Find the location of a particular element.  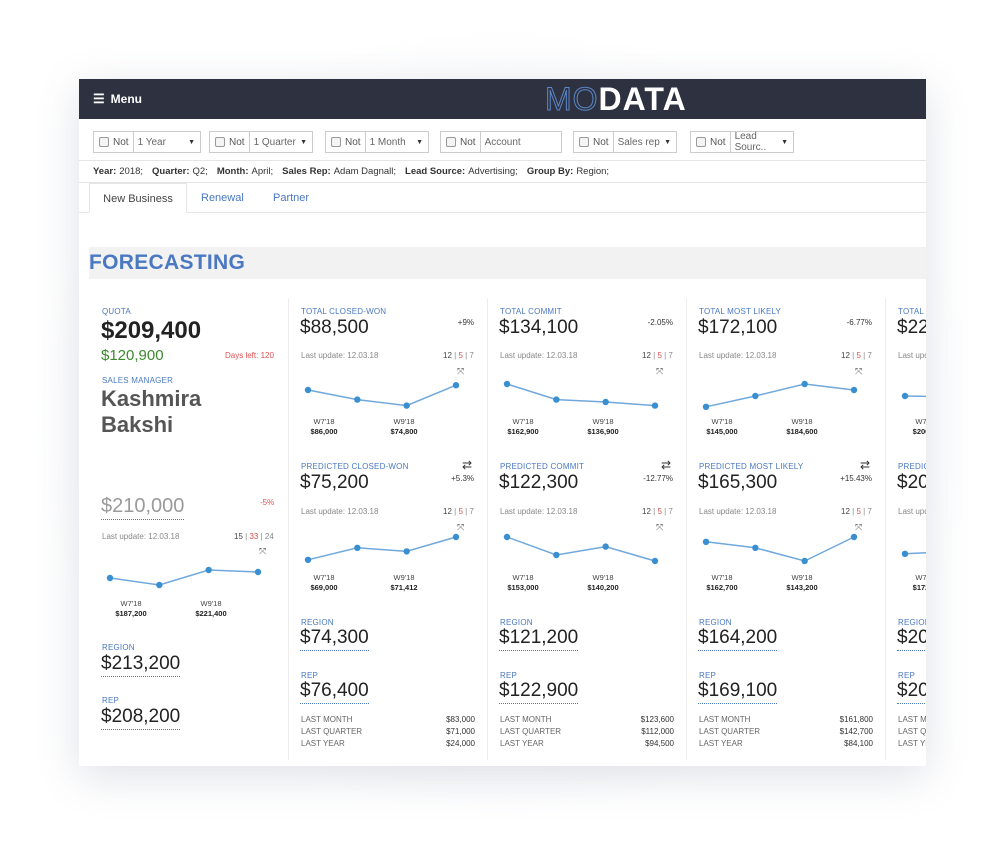

region-value: $164,200 is located at coordinates (738, 639).